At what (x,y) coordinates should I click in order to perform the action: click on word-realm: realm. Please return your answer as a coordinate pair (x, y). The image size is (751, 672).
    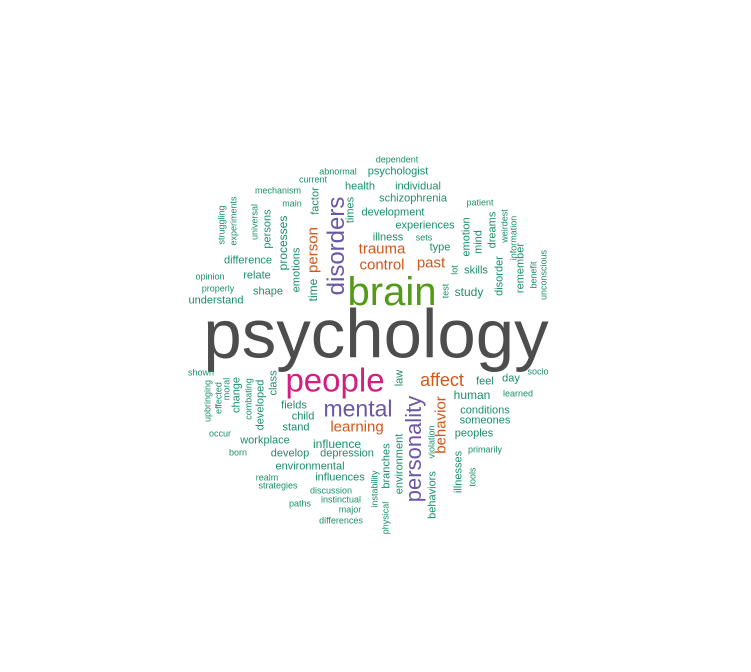
    Looking at the image, I should click on (267, 477).